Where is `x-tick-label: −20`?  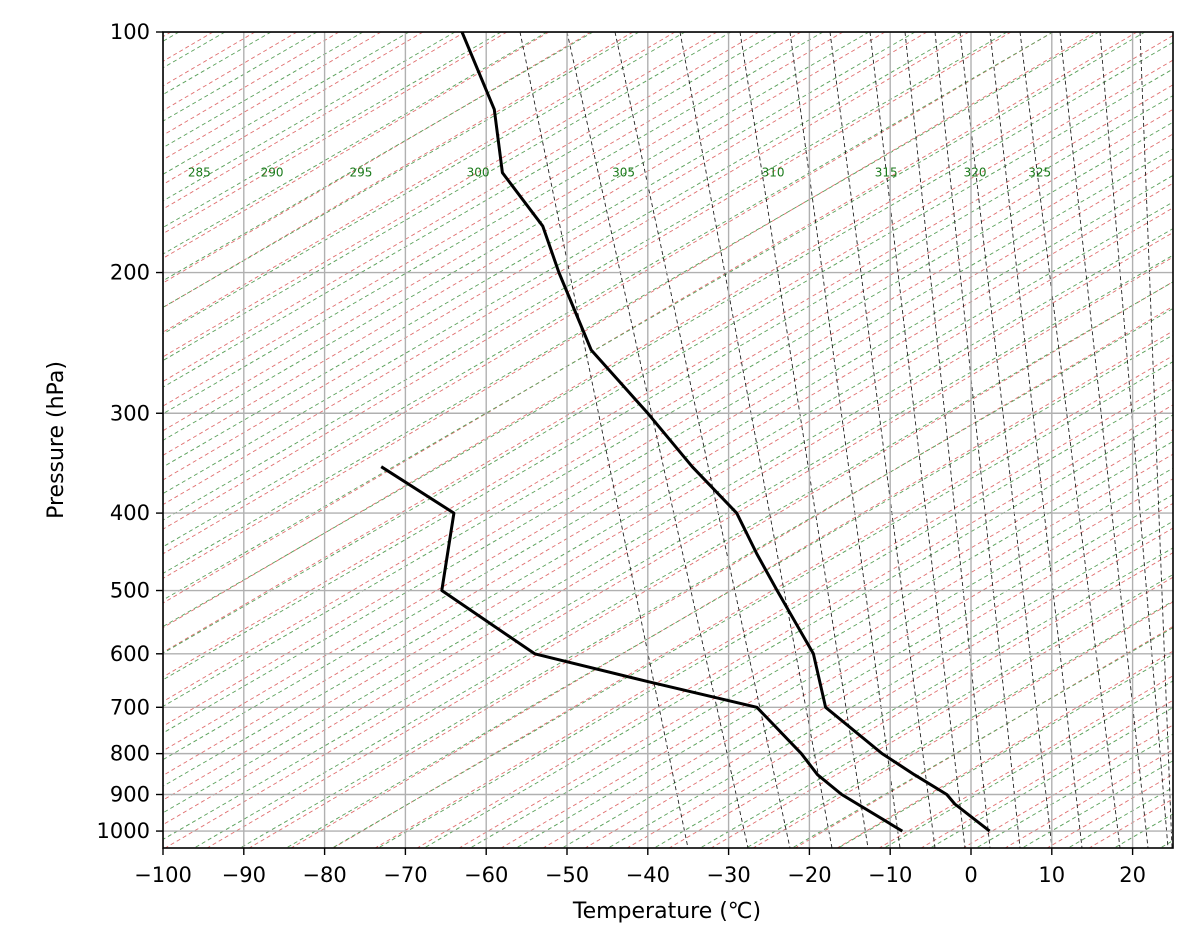
x-tick-label: −20 is located at coordinates (809, 875).